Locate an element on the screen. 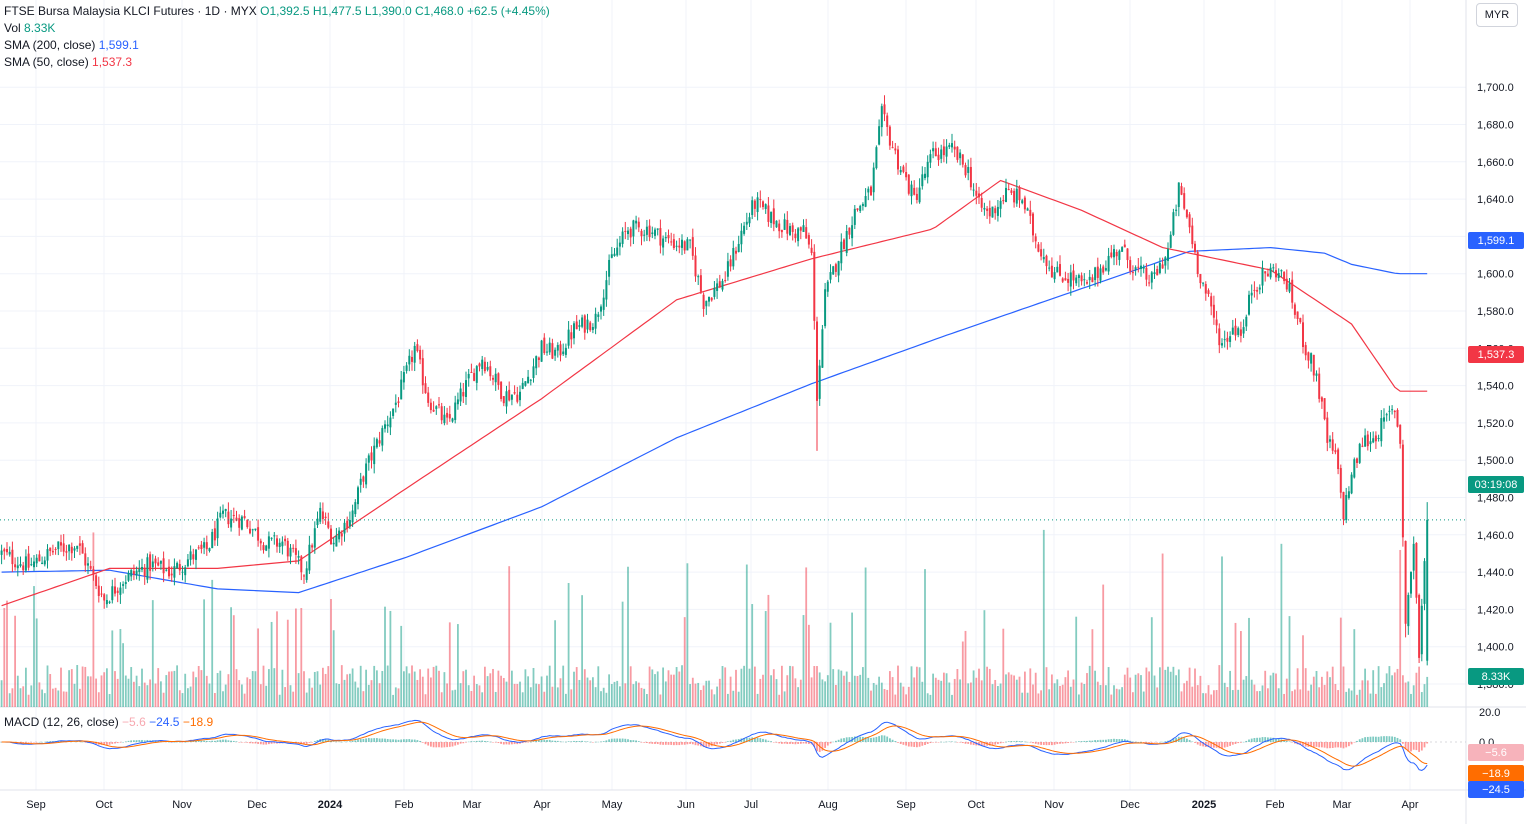 The image size is (1526, 824). time-tick-label: Aug is located at coordinates (828, 805).